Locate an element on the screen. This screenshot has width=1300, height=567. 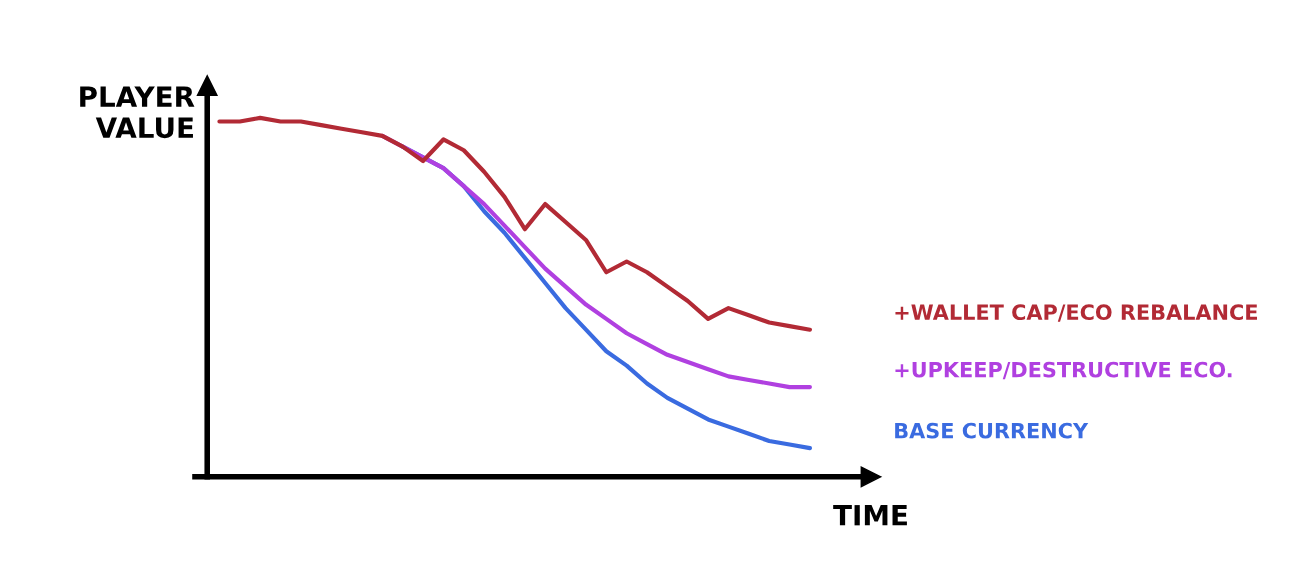
text: BASE CURRENCY is located at coordinates (992, 430).